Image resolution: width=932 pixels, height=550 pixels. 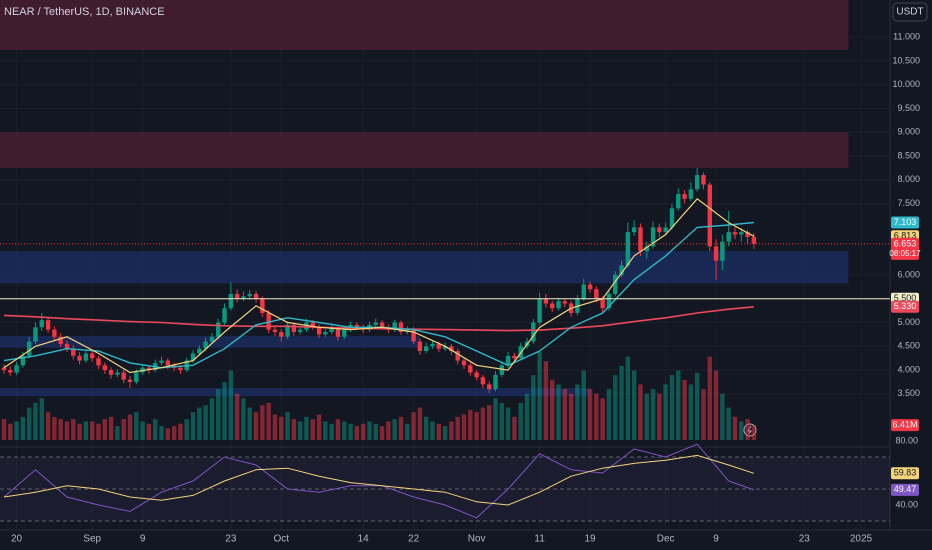 What do you see at coordinates (477, 539) in the screenshot?
I see `x-tick-label: Nov` at bounding box center [477, 539].